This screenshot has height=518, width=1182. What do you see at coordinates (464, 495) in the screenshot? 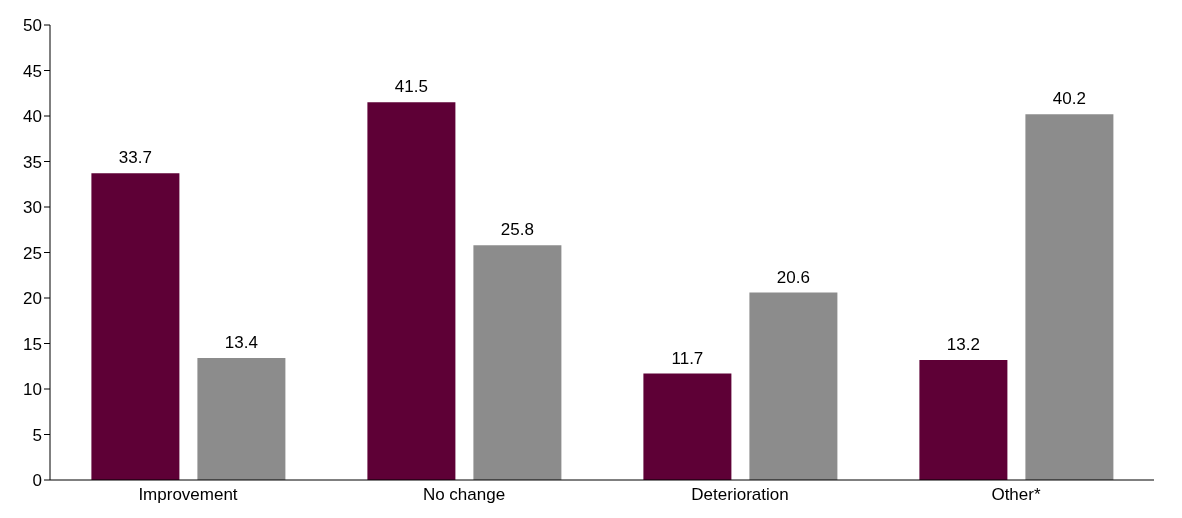
I see `x-tick-label: No change` at bounding box center [464, 495].